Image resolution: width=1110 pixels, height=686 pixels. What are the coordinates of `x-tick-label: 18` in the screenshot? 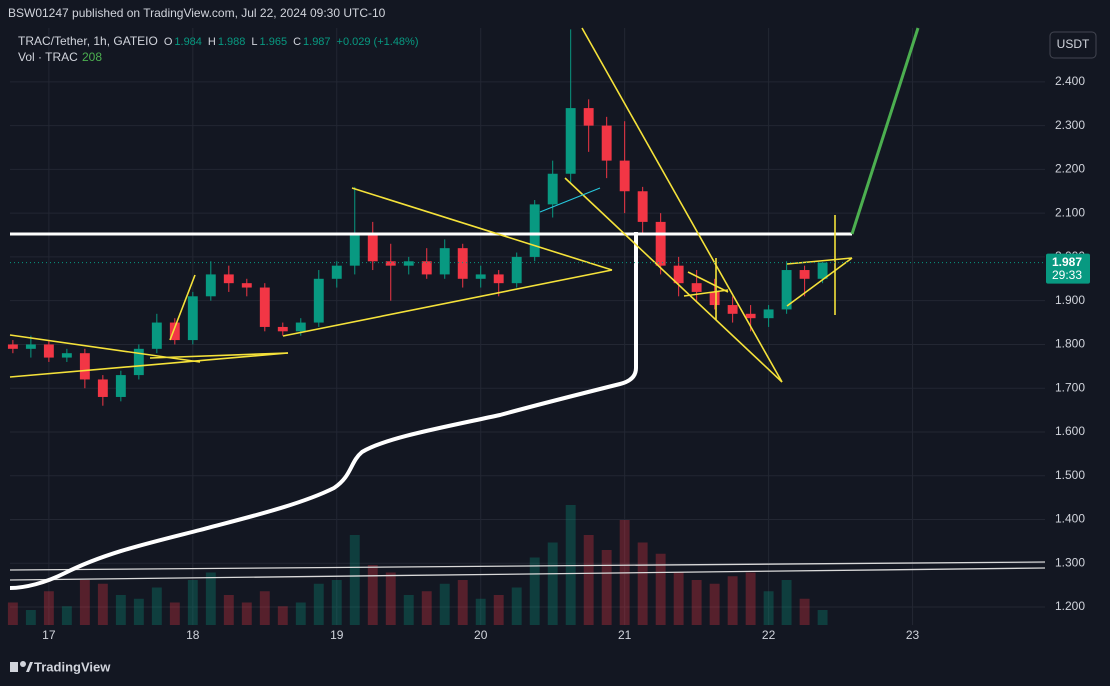 It's located at (193, 635).